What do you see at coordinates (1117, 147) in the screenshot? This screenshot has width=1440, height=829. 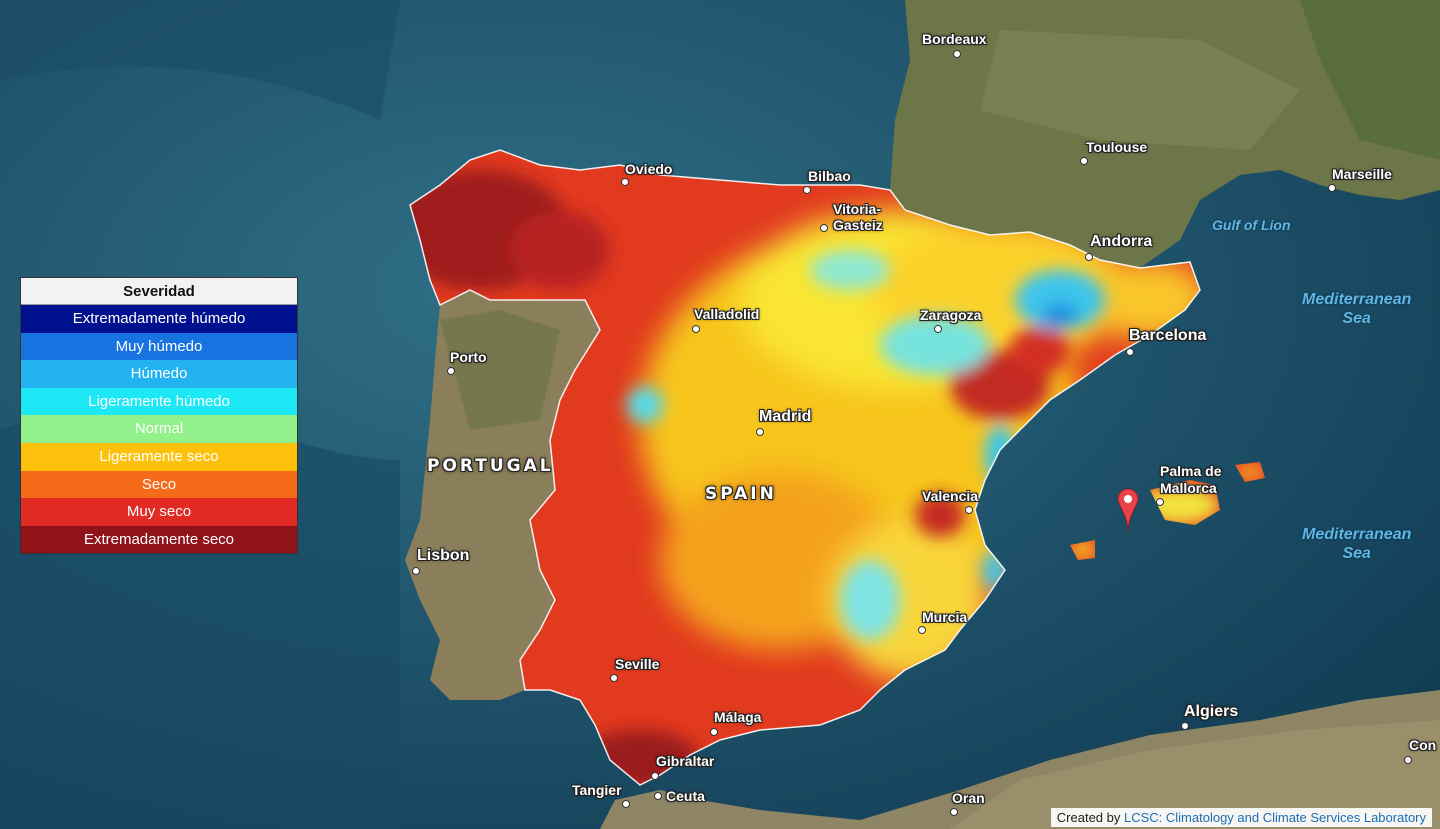 I see `city-label-toulouse: Toulouse` at bounding box center [1117, 147].